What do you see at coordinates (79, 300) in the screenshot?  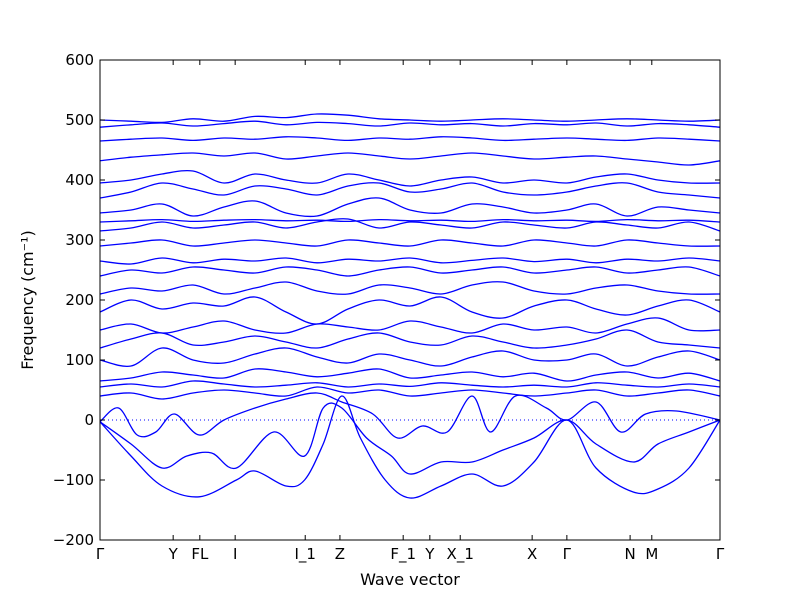 I see `y-tick-label: 200` at bounding box center [79, 300].